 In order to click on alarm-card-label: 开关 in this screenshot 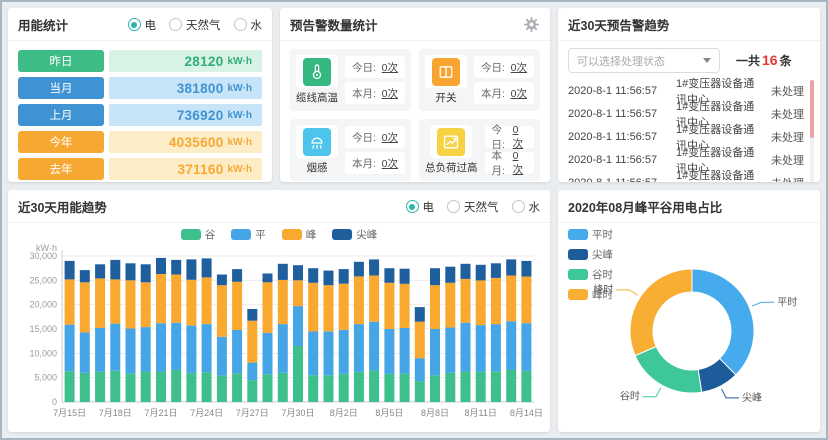, I will do `click(446, 98)`.